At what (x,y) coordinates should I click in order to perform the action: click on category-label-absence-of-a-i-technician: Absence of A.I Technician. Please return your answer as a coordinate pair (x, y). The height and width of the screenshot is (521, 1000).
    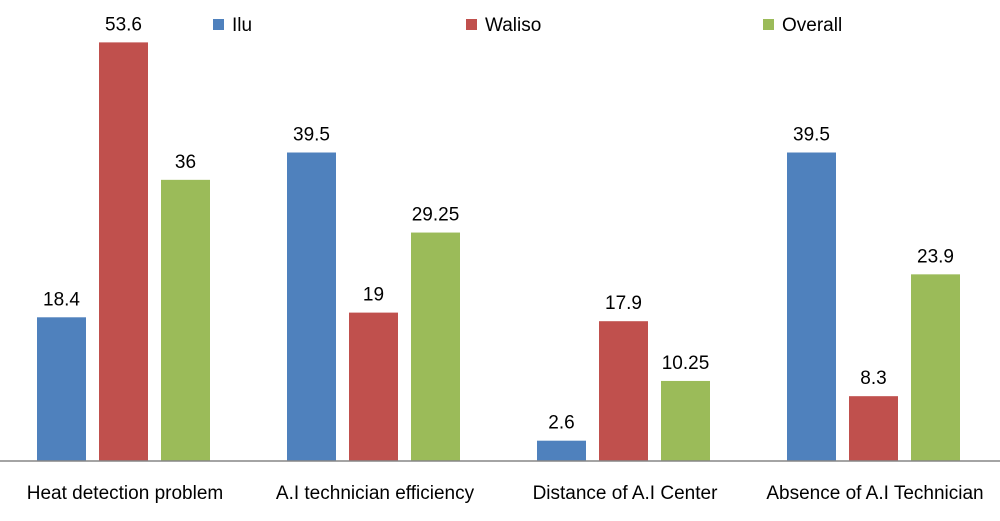
    Looking at the image, I should click on (874, 493).